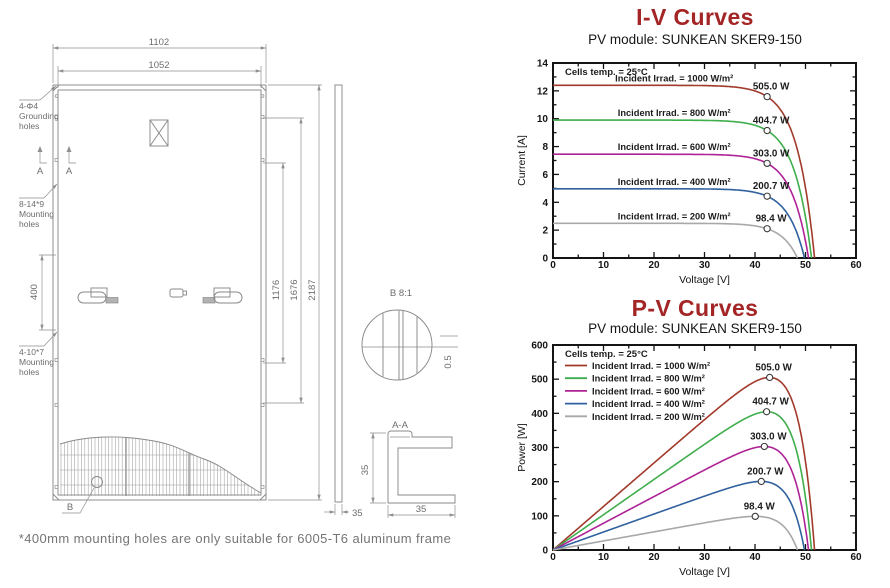  What do you see at coordinates (539, 482) in the screenshot?
I see `y-tick-label: 200` at bounding box center [539, 482].